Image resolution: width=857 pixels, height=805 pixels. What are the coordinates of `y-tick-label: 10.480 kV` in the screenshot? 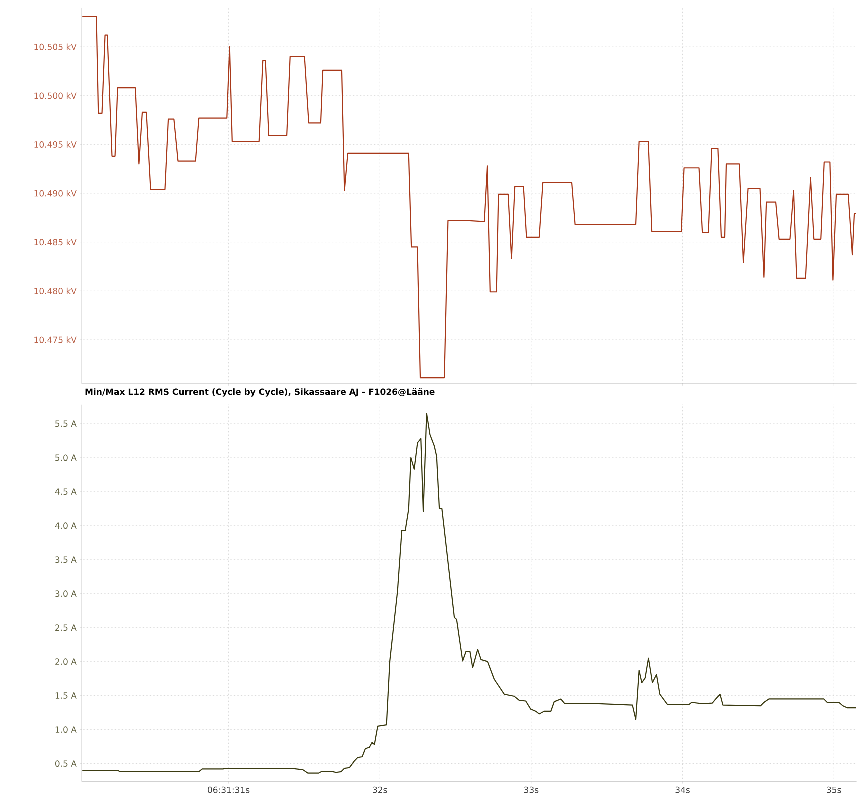 It's located at (55, 291).